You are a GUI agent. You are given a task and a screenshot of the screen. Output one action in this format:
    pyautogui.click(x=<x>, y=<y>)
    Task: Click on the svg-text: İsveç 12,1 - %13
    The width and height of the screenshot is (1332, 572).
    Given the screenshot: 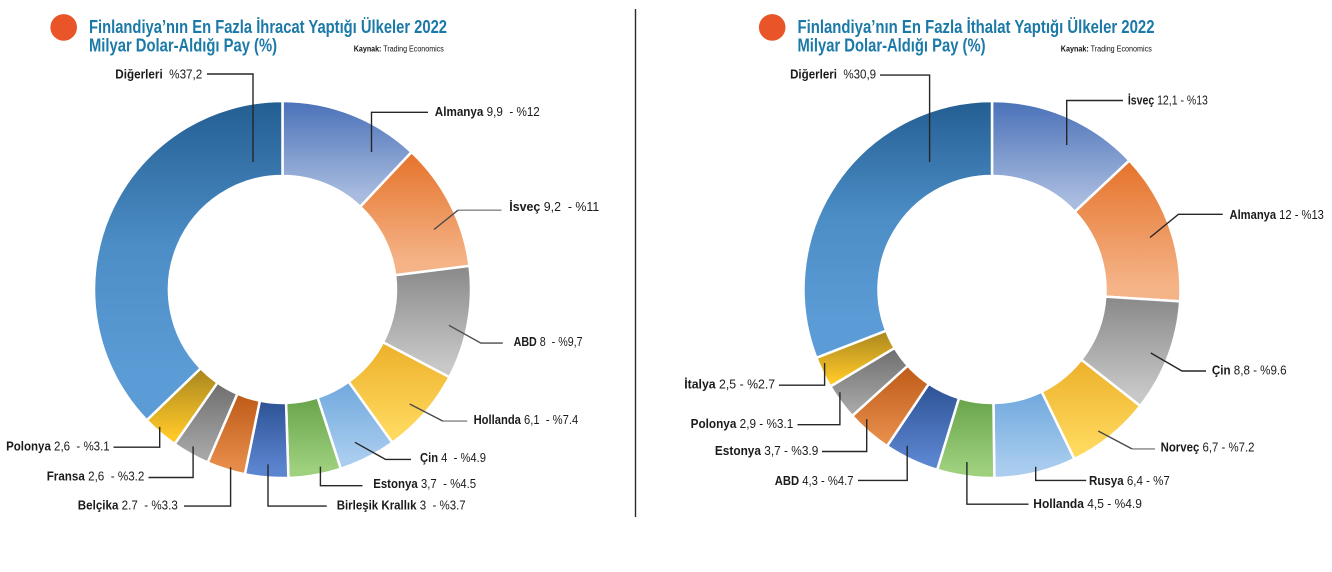 What is the action you would take?
    pyautogui.click(x=1168, y=100)
    